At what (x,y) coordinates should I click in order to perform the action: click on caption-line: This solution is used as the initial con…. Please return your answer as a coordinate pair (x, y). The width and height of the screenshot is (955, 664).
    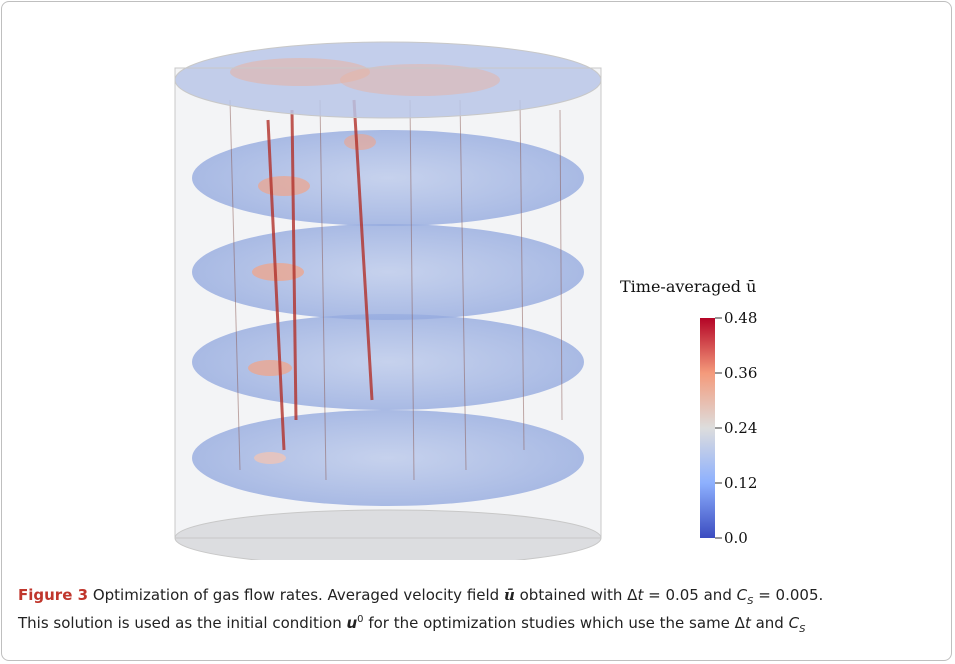
    Looking at the image, I should click on (411, 624).